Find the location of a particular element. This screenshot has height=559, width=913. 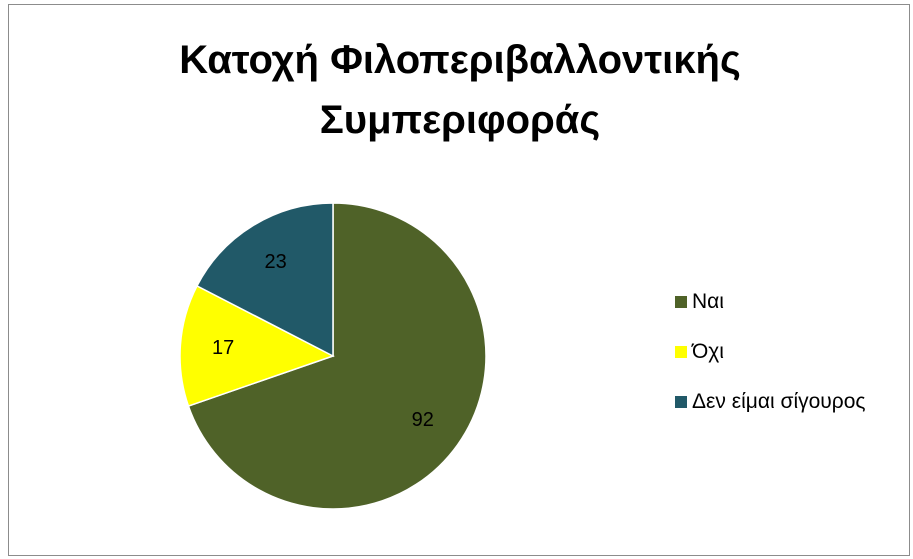

data-label-yes: 92 is located at coordinates (423, 420).